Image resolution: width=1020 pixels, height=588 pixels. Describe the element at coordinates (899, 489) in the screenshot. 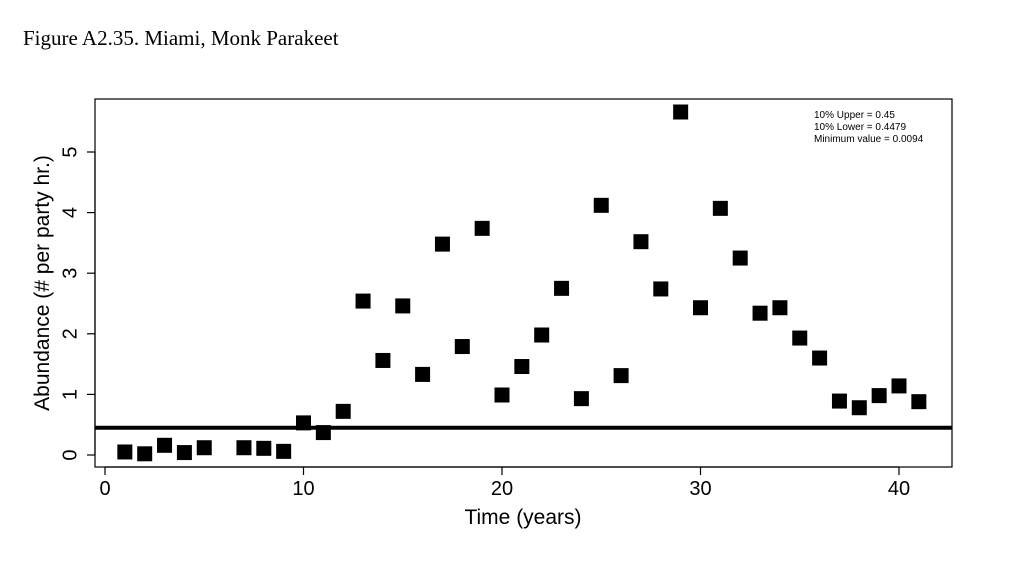

I see `x-tick-label: 40` at that location.